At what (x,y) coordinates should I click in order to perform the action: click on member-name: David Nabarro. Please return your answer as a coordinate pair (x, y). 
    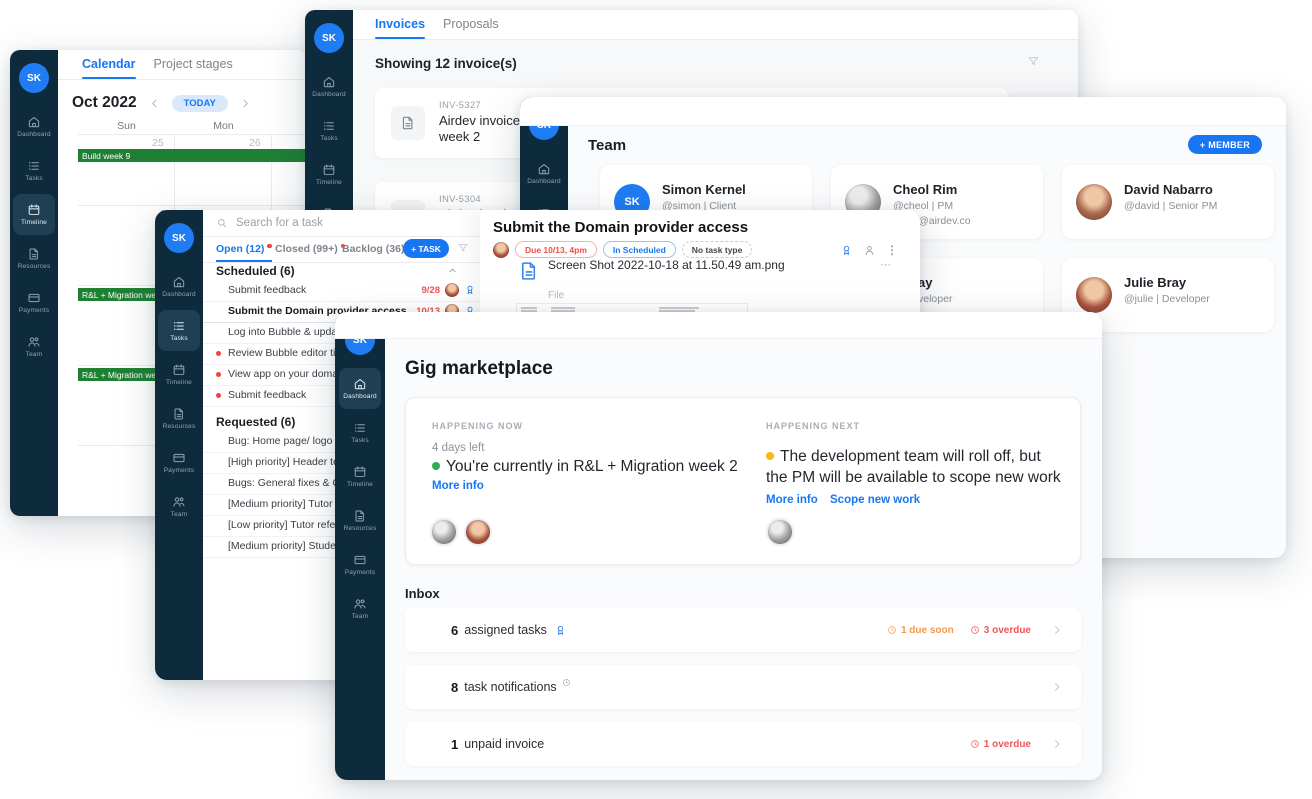
    Looking at the image, I should click on (1168, 189).